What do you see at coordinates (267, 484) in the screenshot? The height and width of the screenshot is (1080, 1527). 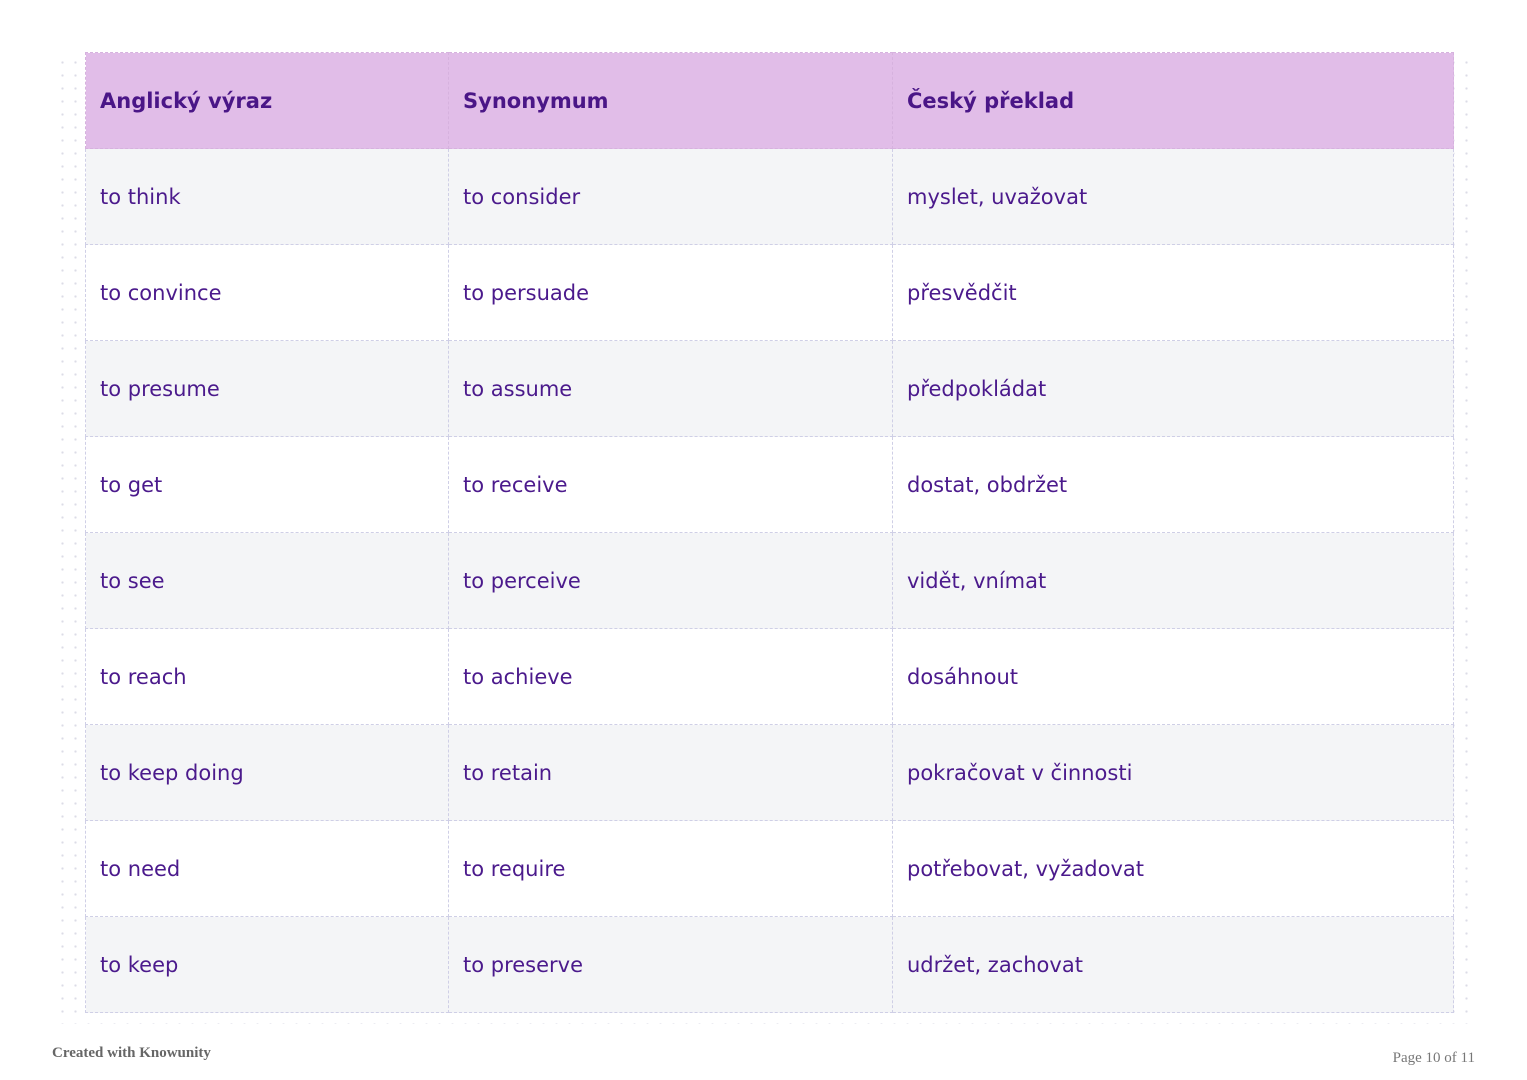 I see `cell-english: to get` at bounding box center [267, 484].